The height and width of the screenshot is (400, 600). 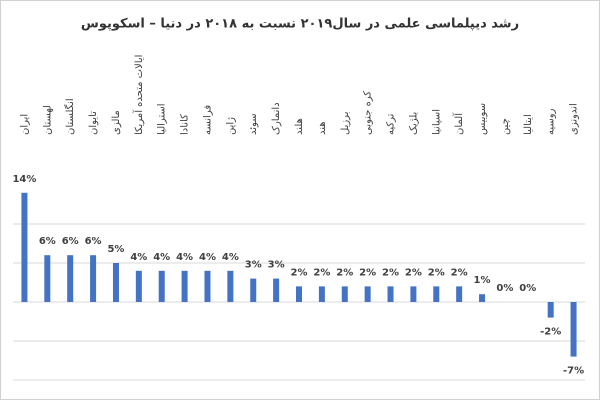 I want to click on x-tick-label: مالزی, so click(x=116, y=122).